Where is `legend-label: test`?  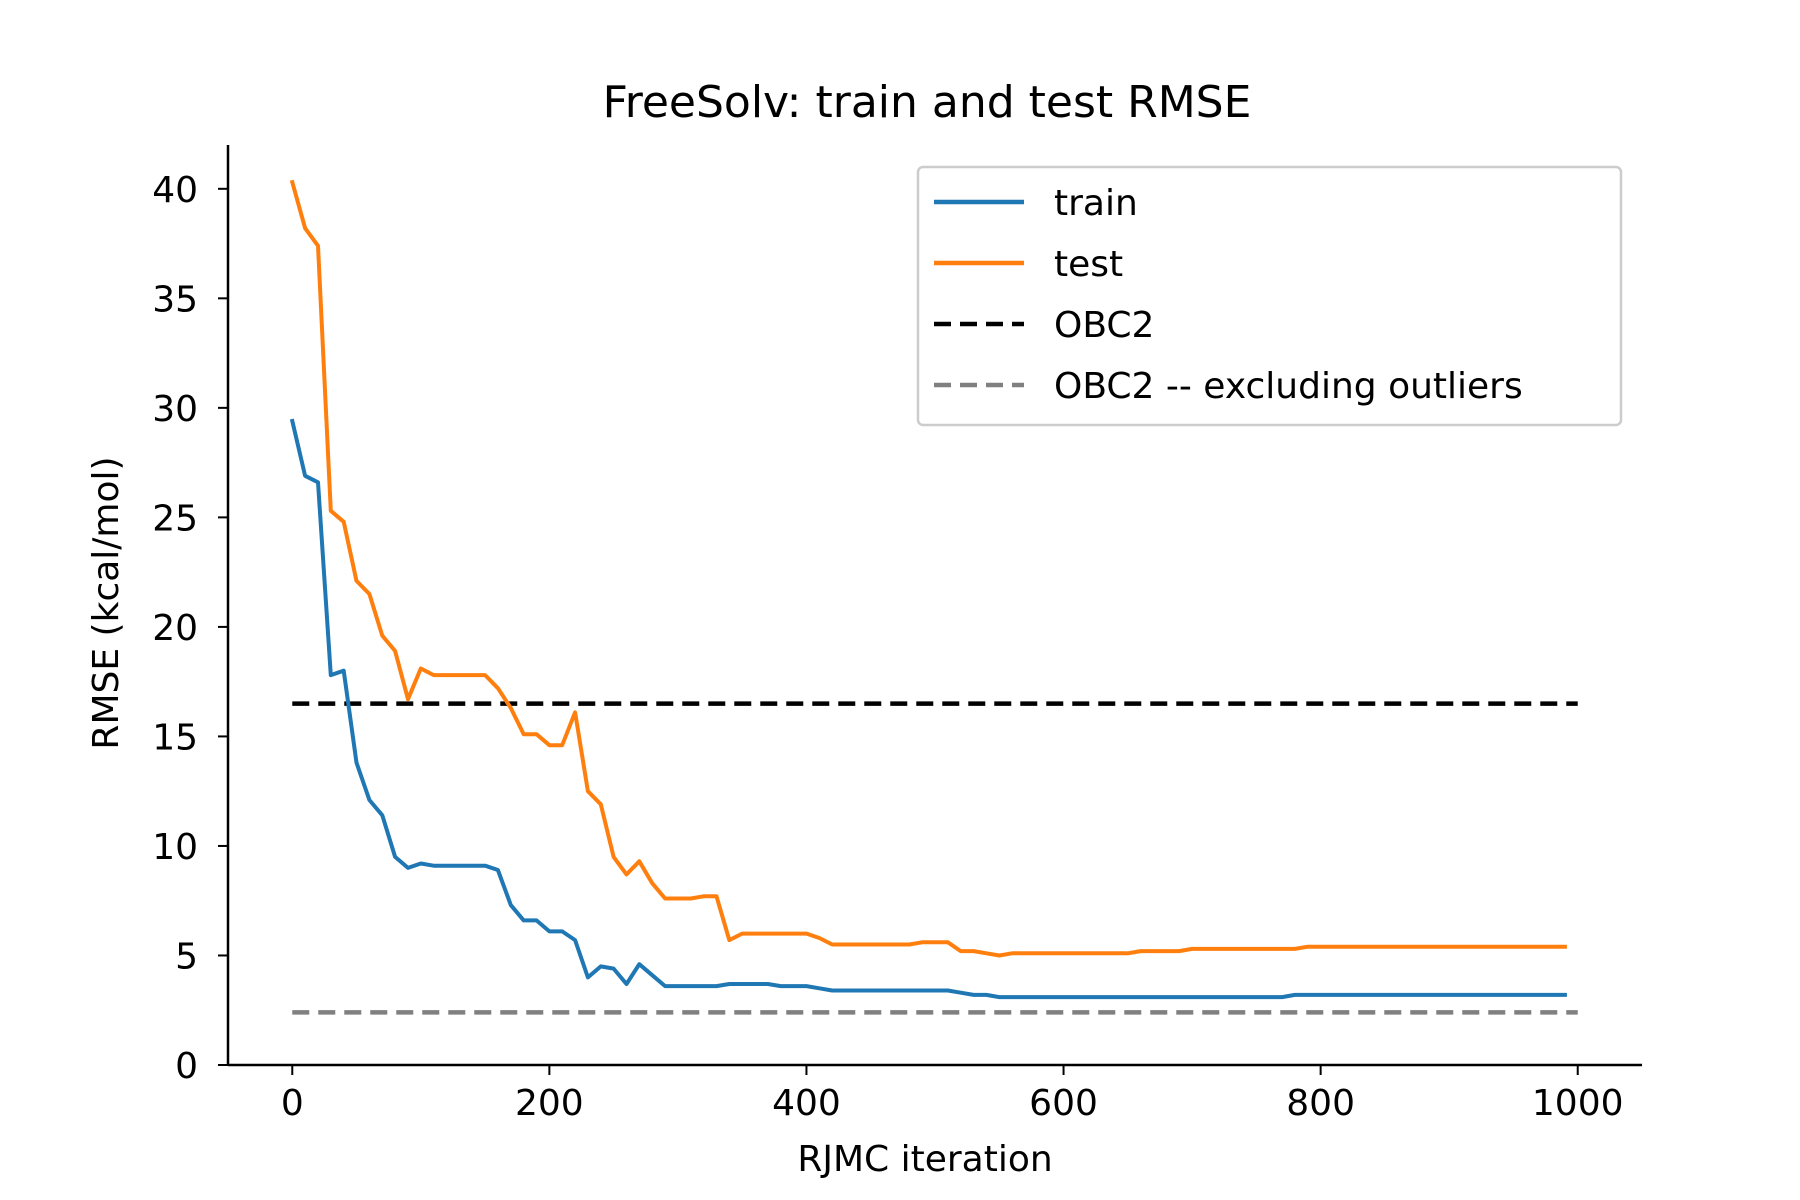 legend-label: test is located at coordinates (1088, 264).